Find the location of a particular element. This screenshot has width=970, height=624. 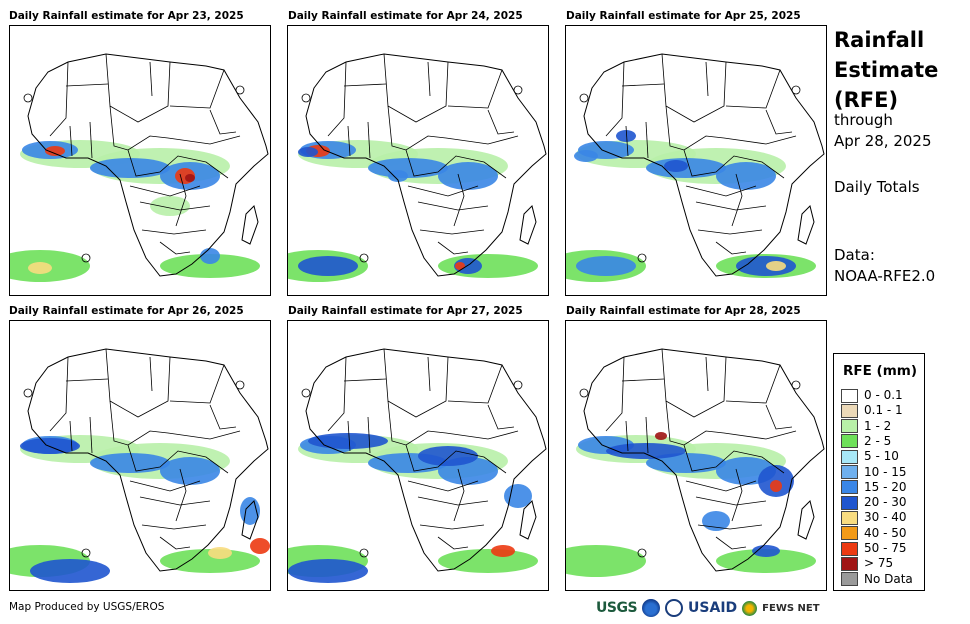

legend-label: 20 - 30 is located at coordinates (885, 502).